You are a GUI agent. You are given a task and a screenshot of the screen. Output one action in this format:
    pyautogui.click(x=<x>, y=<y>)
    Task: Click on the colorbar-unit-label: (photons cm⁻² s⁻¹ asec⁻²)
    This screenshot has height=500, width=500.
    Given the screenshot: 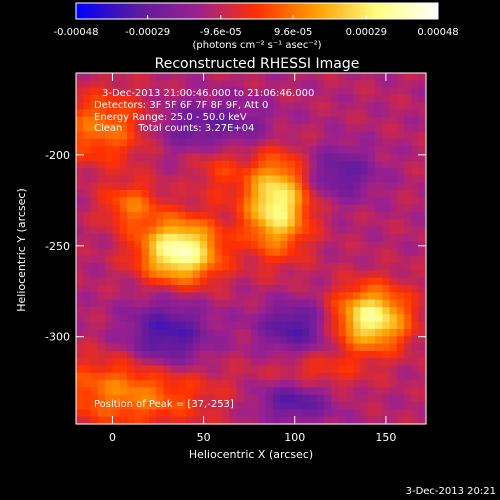 What is the action you would take?
    pyautogui.click(x=256, y=45)
    